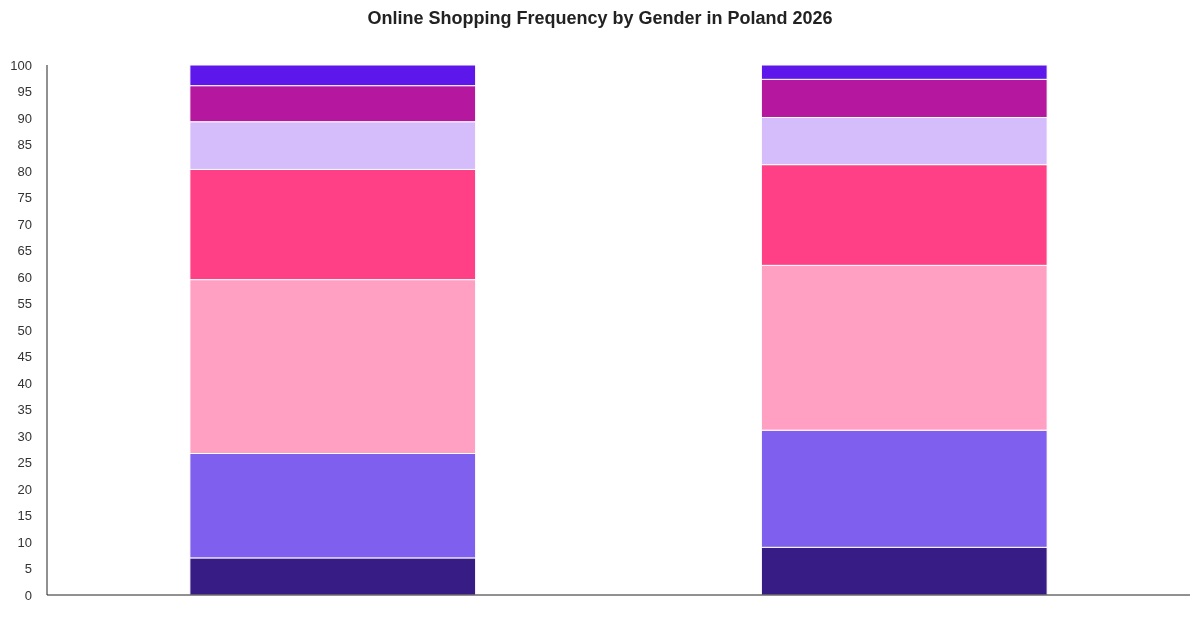 The width and height of the screenshot is (1200, 628). Describe the element at coordinates (24, 330) in the screenshot. I see `y-tick-label: 50` at that location.